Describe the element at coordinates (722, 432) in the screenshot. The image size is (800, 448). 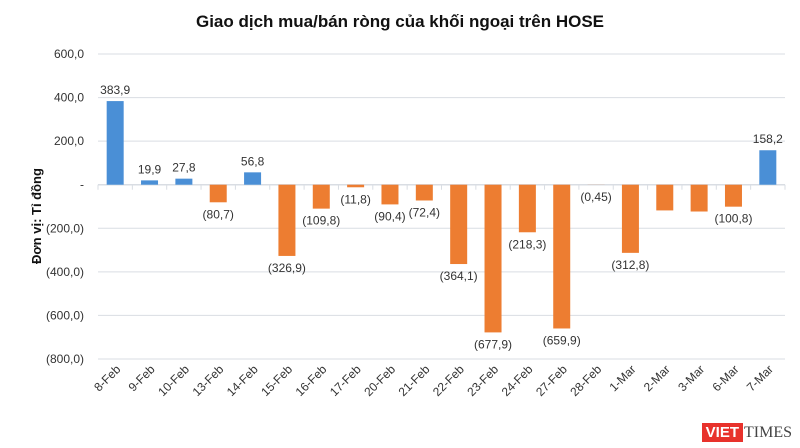
I see `logo-part1: VIET` at that location.